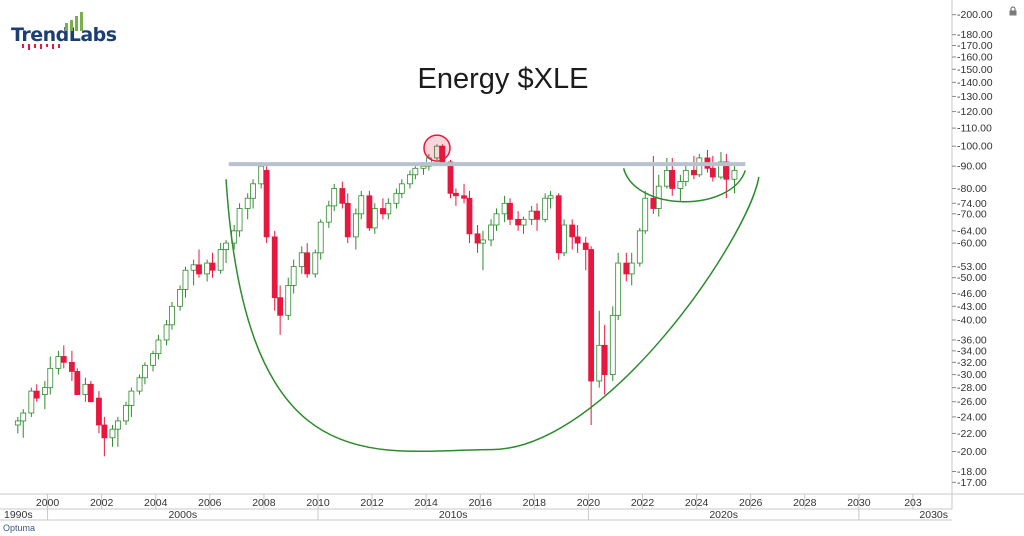  I want to click on y-tick-label: -100.00, so click(975, 147).